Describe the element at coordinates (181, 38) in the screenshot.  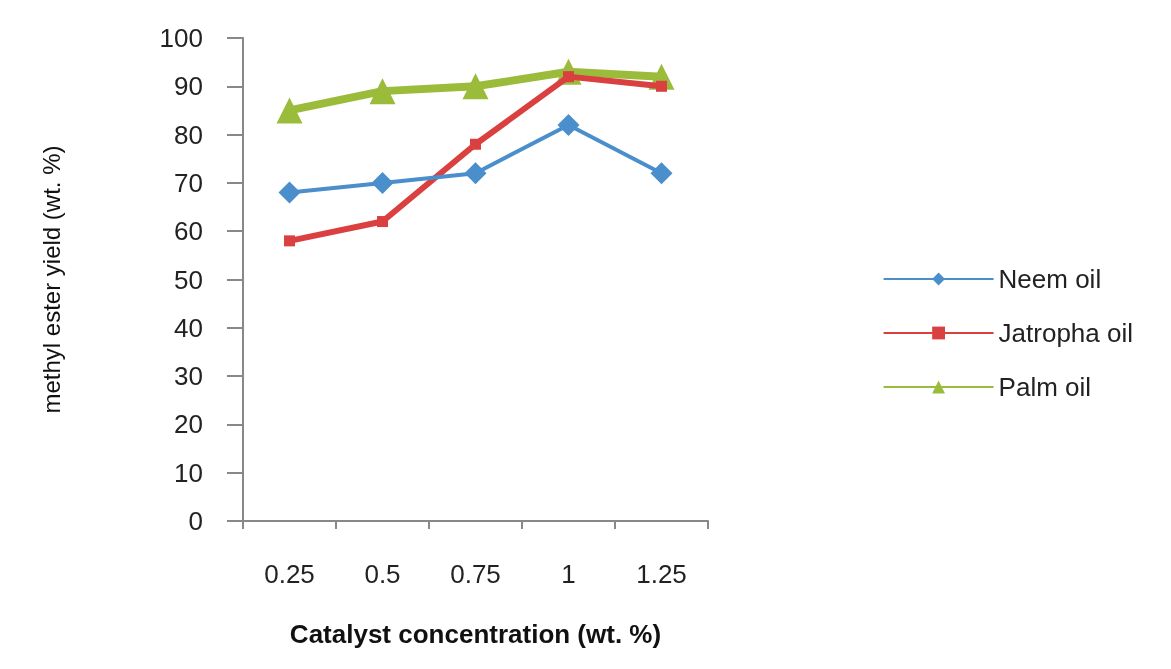
I see `y-tick-label: 100` at that location.